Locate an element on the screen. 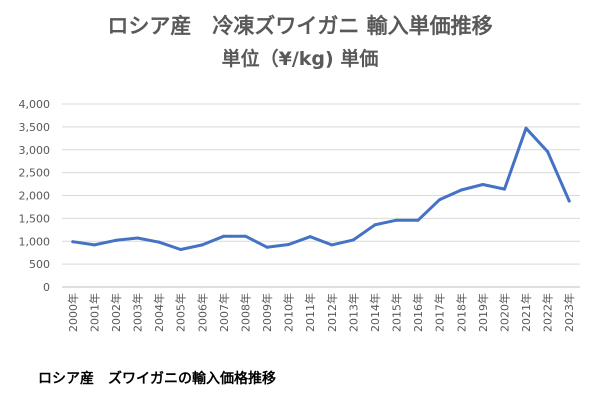 This screenshot has width=600, height=400. x-tick-label: 2008年 is located at coordinates (245, 312).